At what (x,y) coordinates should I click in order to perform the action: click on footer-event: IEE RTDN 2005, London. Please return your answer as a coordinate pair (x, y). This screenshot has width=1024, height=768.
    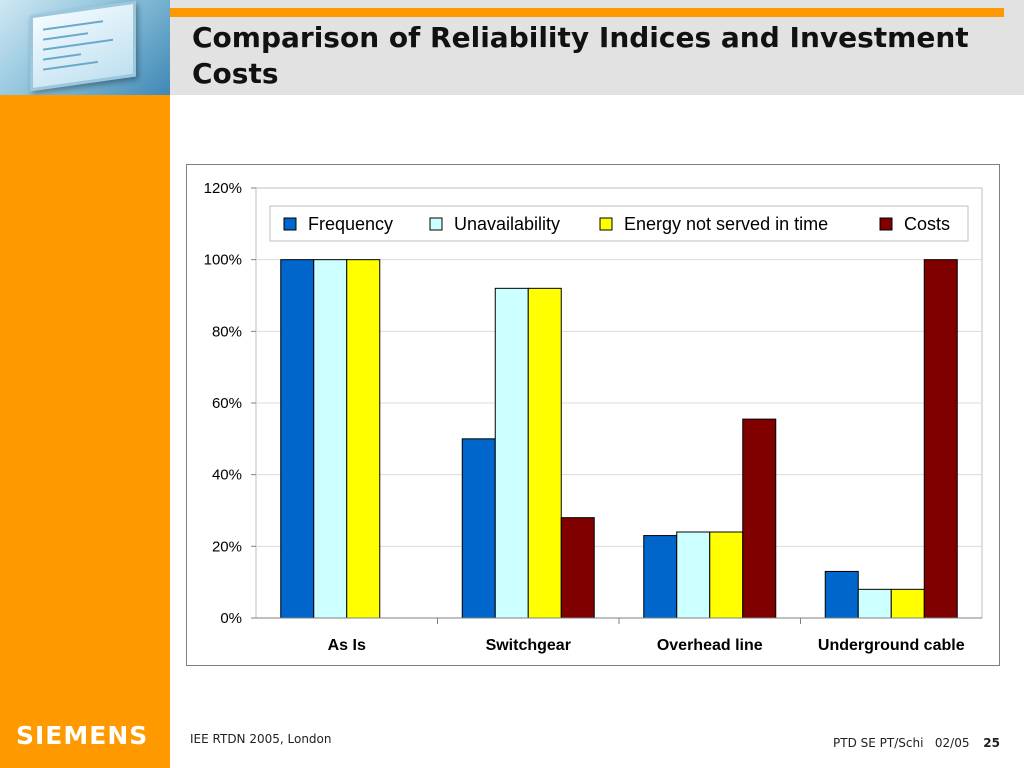
    Looking at the image, I should click on (261, 739).